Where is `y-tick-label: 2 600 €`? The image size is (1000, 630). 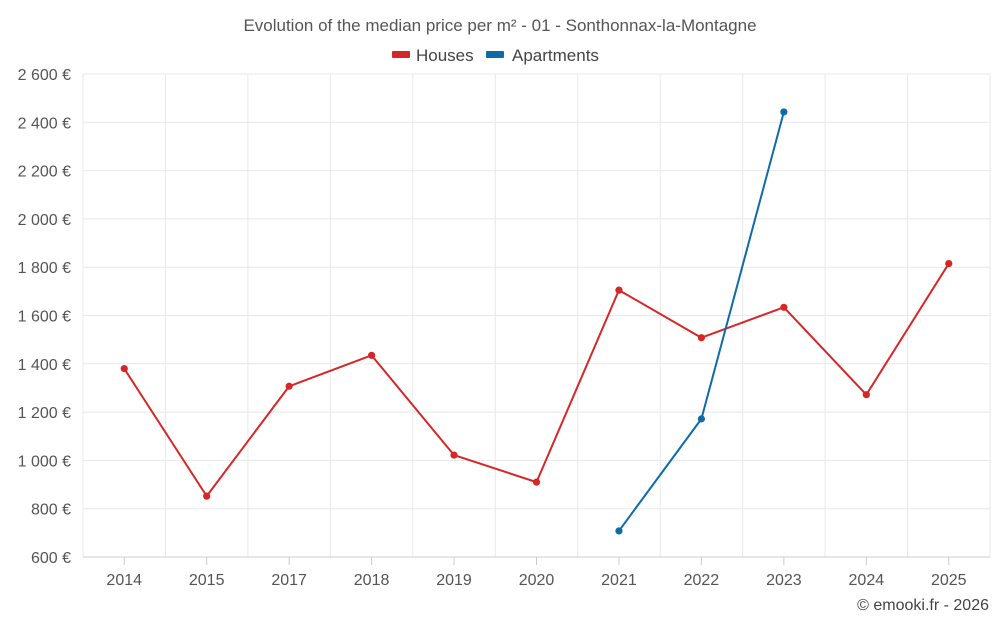 y-tick-label: 2 600 € is located at coordinates (44, 75).